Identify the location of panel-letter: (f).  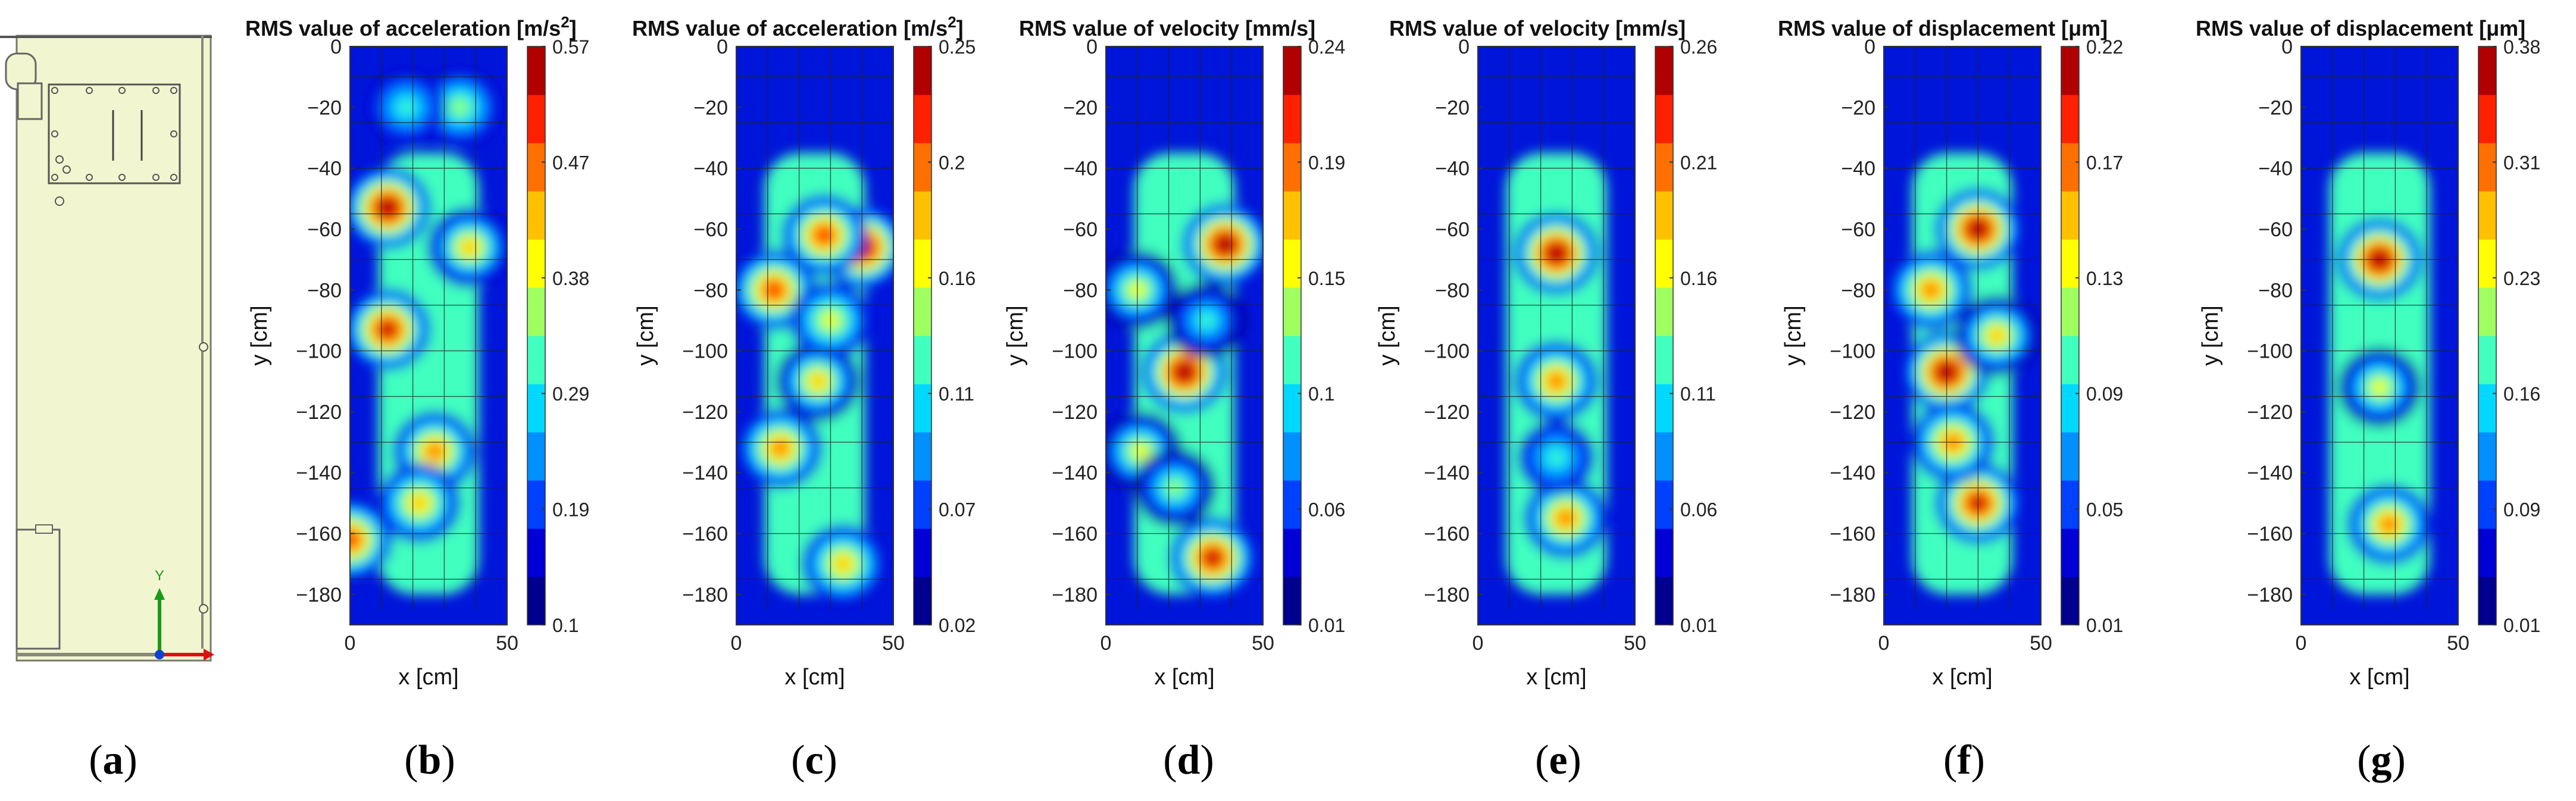
(1964, 760).